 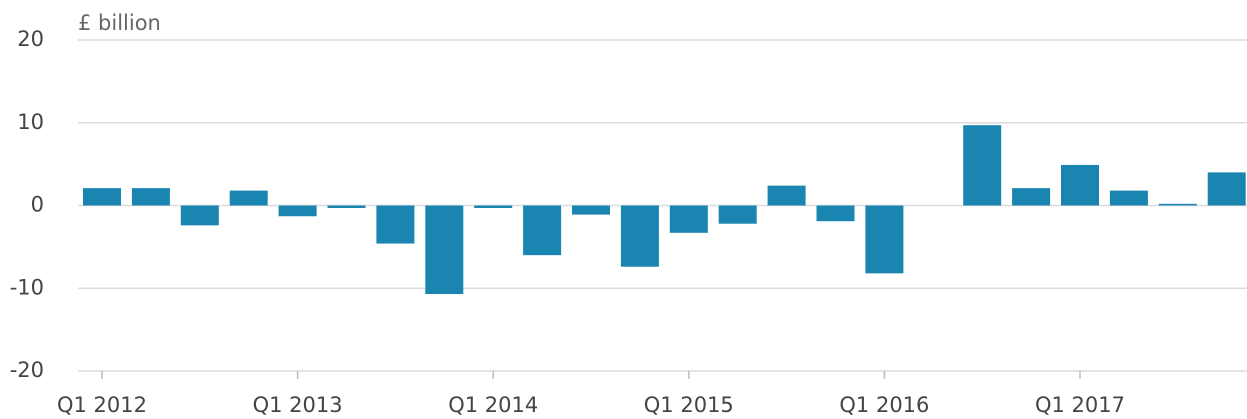 I want to click on y-tick-label: -10, so click(x=27, y=287).